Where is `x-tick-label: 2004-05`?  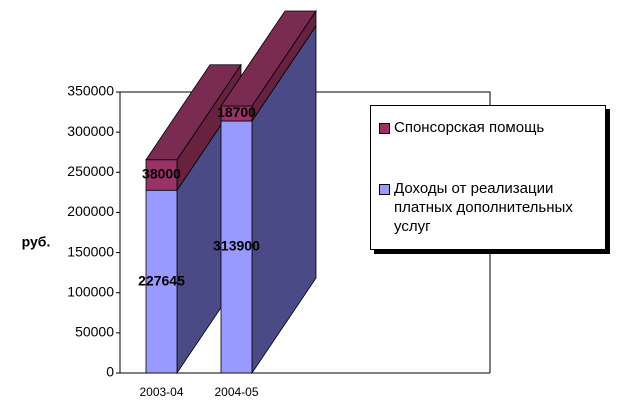
x-tick-label: 2004-05 is located at coordinates (236, 392).